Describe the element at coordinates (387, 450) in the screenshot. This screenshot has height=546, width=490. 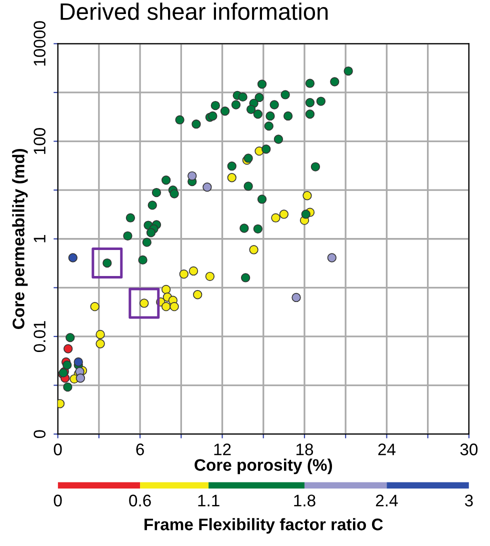
I see `x-tick-label: 24` at that location.